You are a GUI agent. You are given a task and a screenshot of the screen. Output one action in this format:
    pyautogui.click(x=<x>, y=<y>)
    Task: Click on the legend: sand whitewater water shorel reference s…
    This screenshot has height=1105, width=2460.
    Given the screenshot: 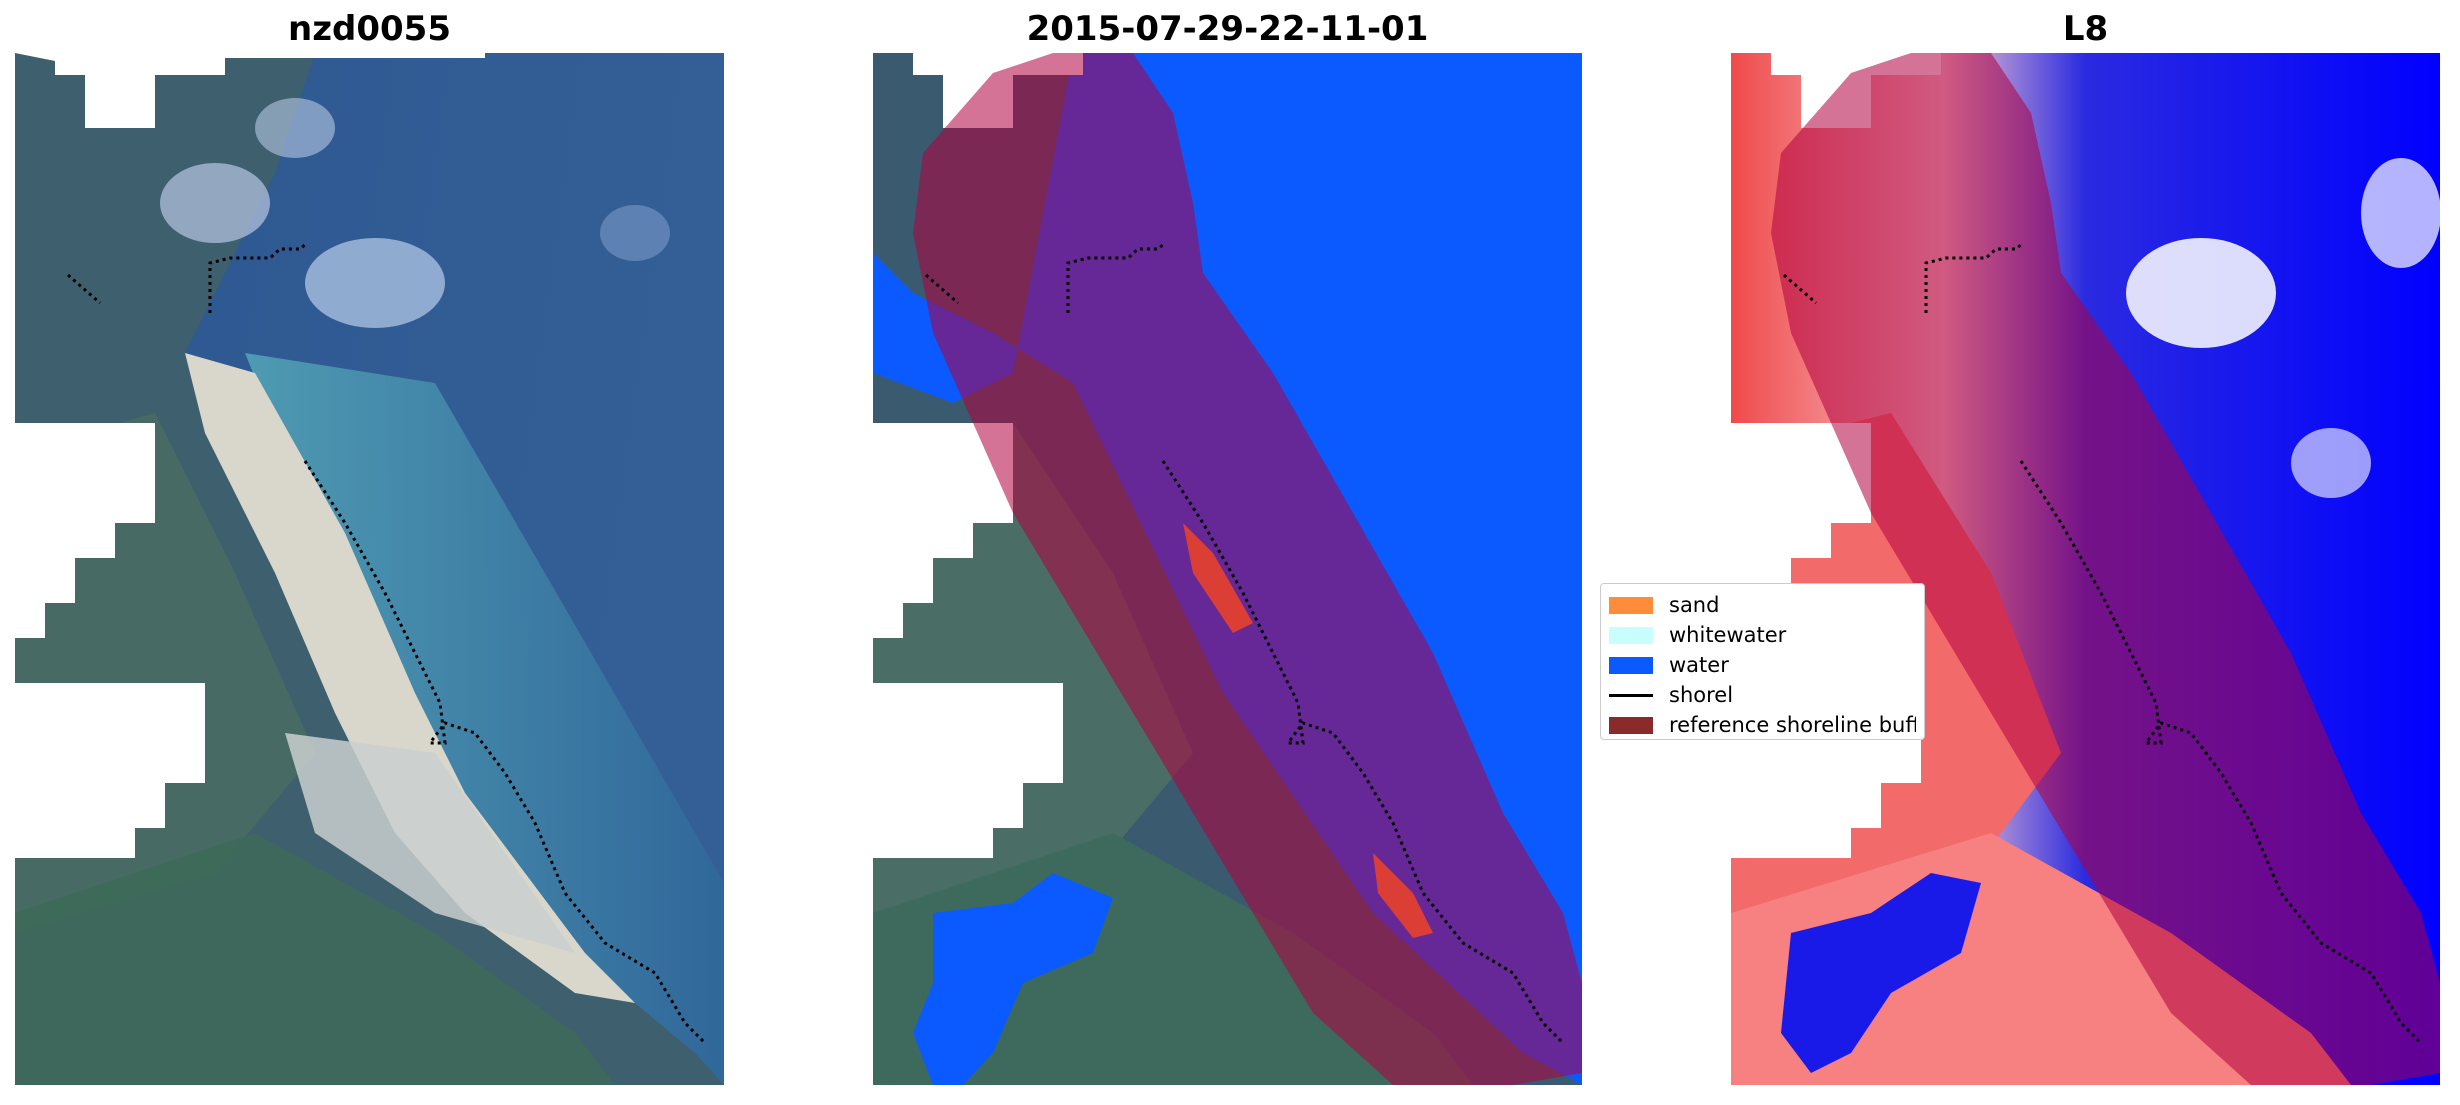 What is the action you would take?
    pyautogui.click(x=1762, y=661)
    